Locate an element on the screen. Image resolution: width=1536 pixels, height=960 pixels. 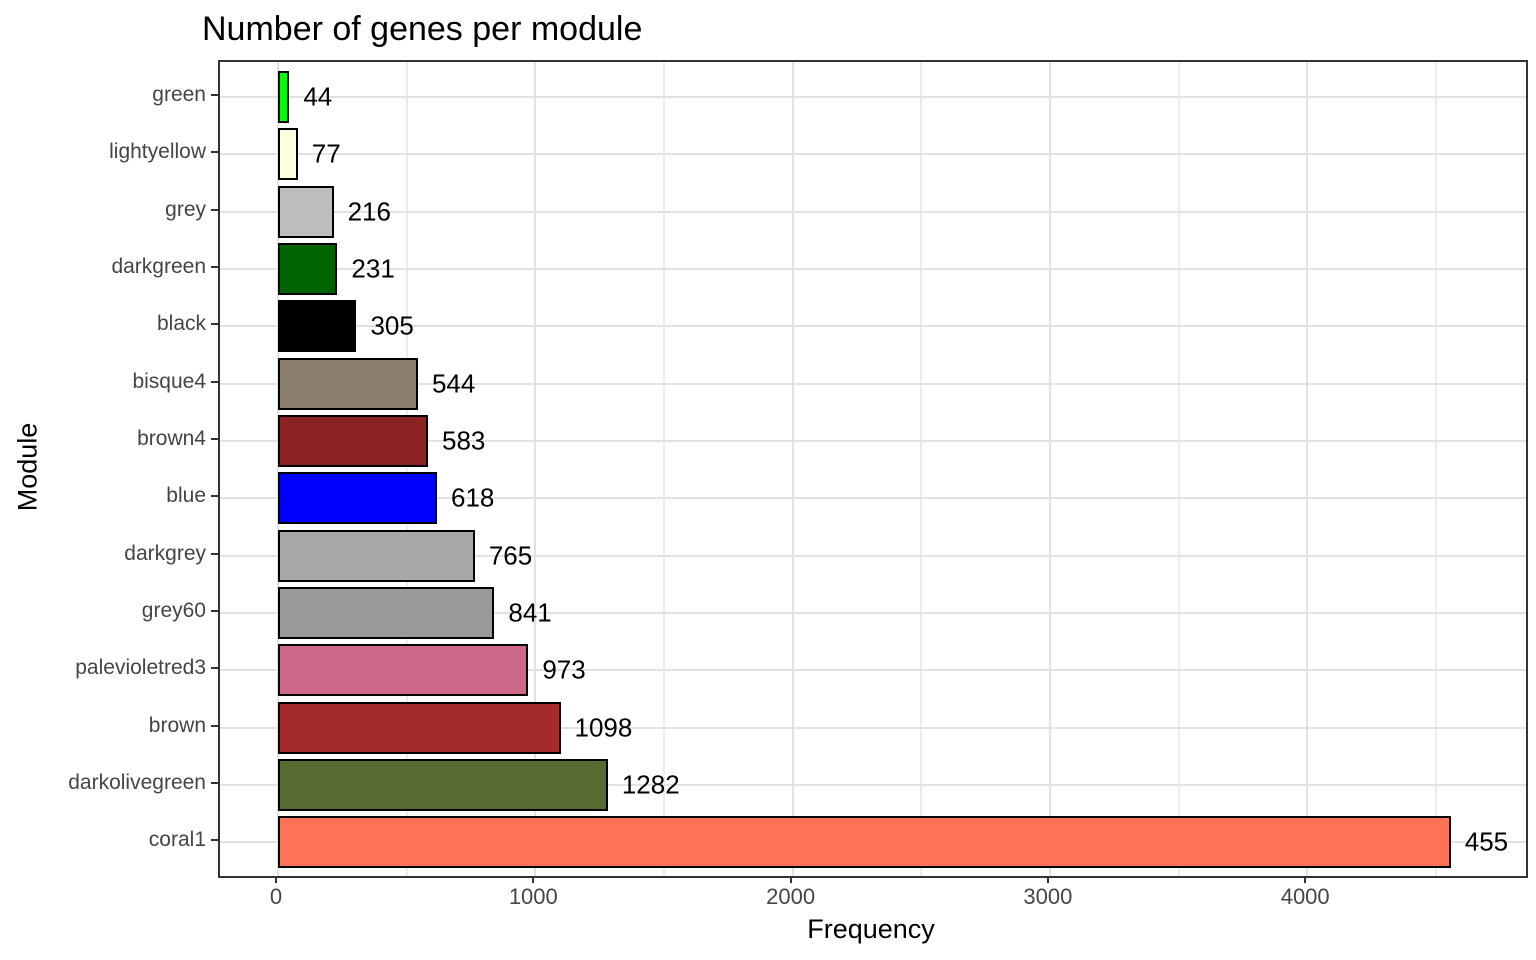
bar-value-label: 1282 is located at coordinates (650, 784).